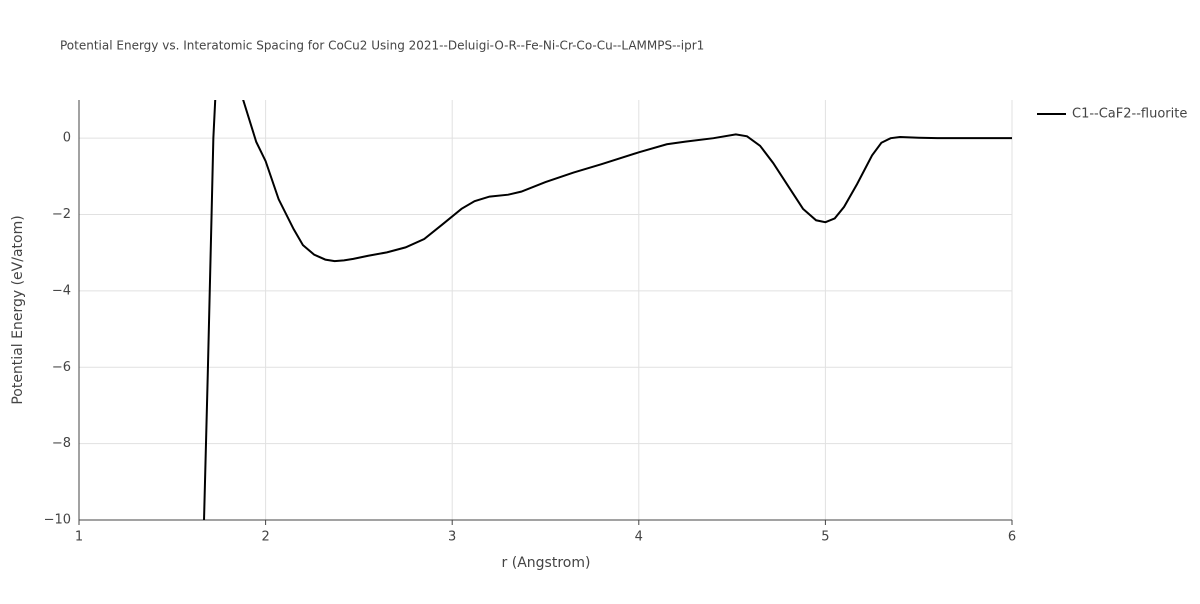  What do you see at coordinates (546, 563) in the screenshot?
I see `x-axis-label: r (Angstrom)` at bounding box center [546, 563].